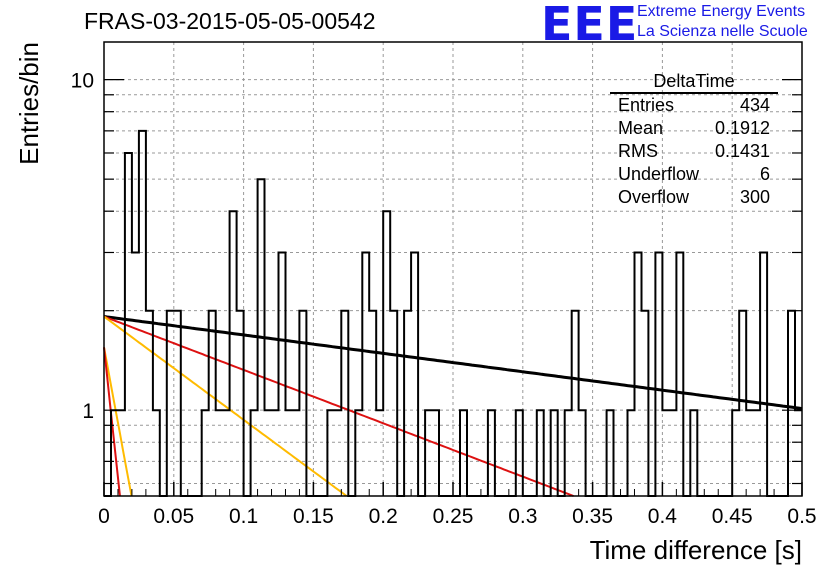 The width and height of the screenshot is (836, 572). I want to click on stats-row-mean: Mean 0.1912, so click(694, 128).